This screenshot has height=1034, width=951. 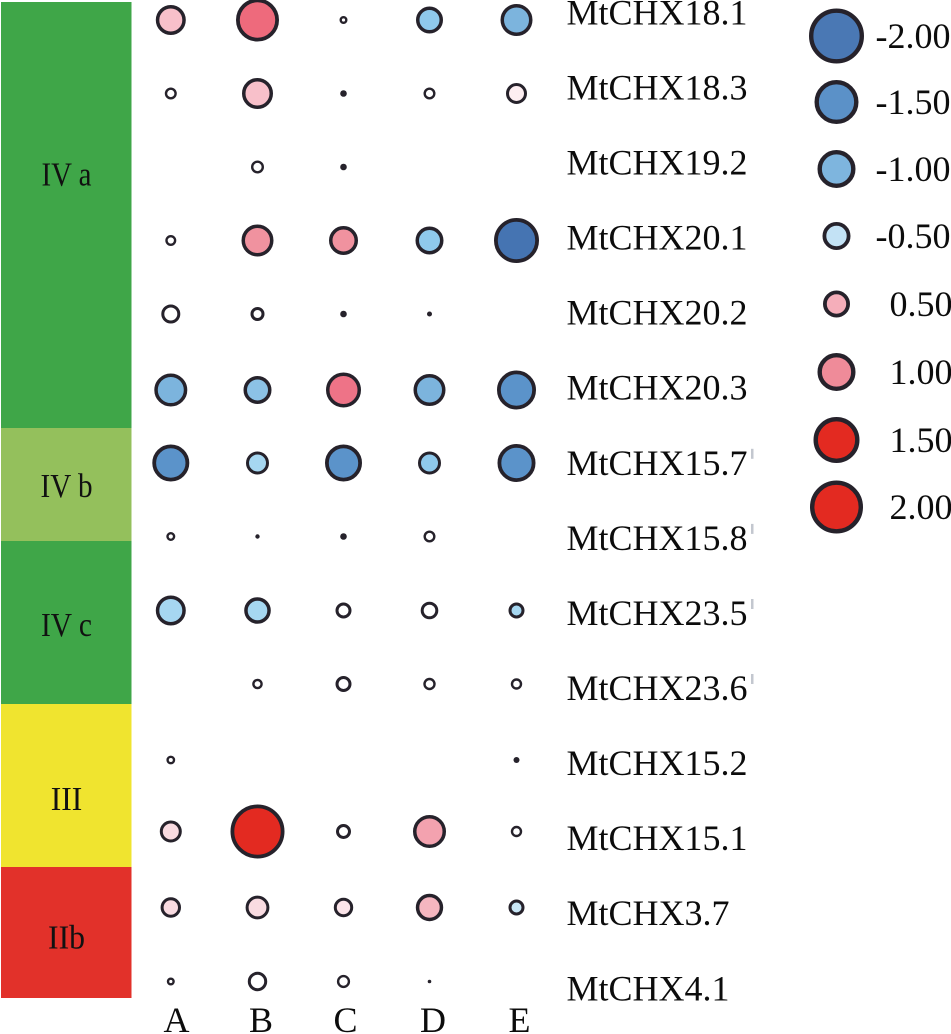 I want to click on svg-text: -1.00, so click(x=913, y=169).